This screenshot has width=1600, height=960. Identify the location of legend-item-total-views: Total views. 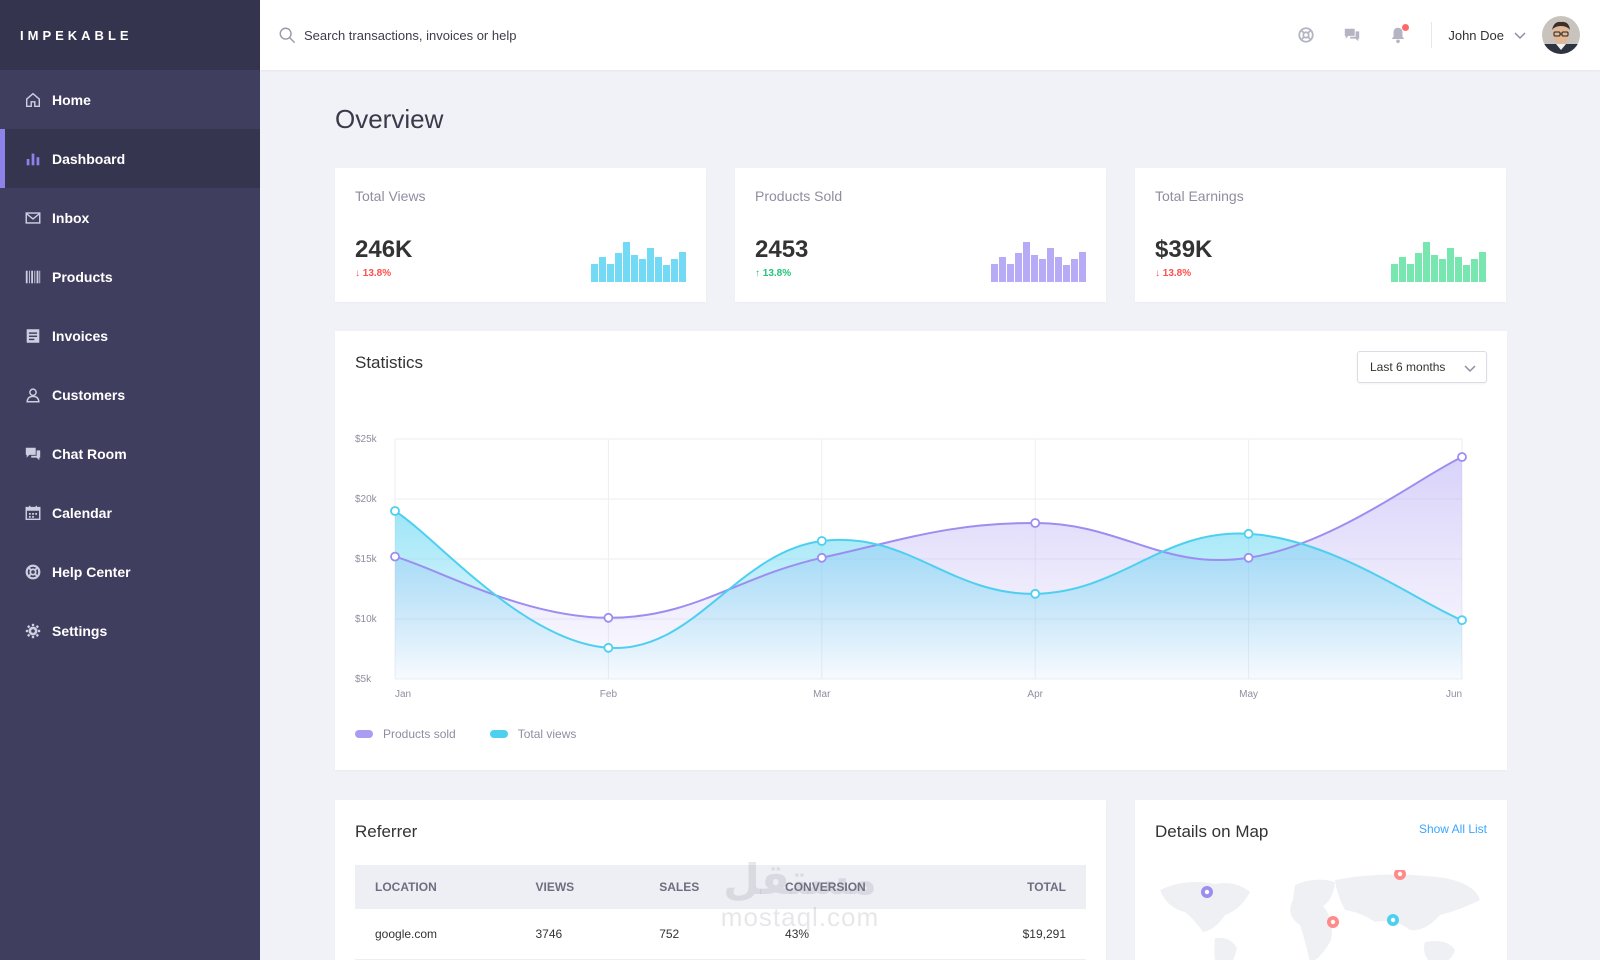
(532, 734).